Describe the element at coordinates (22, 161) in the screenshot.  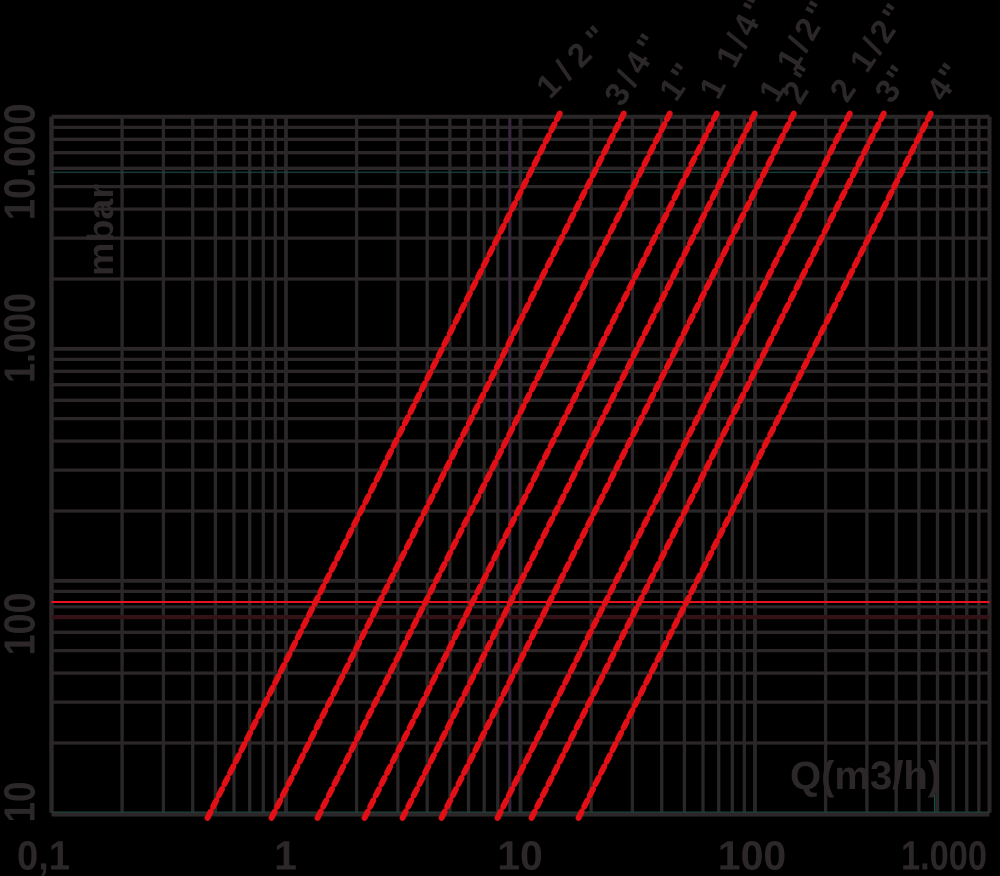
I see `svg-text: 10.000` at that location.